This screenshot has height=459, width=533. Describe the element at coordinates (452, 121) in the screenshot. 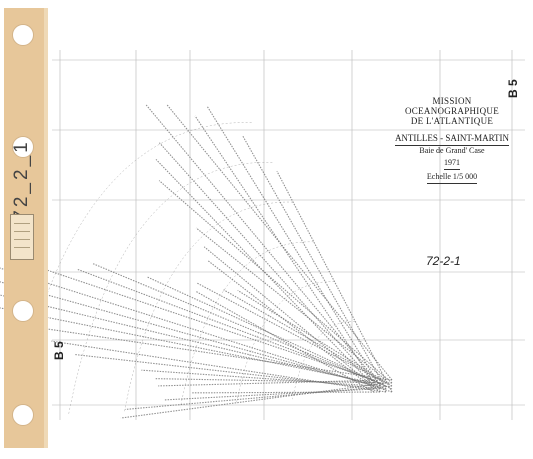

I see `ocean-title: DE L'ATLANTIQUE` at that location.